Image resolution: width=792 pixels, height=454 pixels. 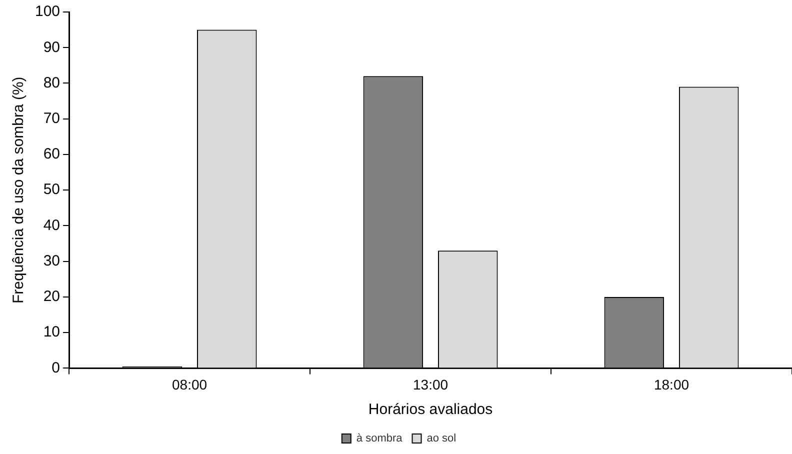 What do you see at coordinates (430, 409) in the screenshot?
I see `x-axis-title: Horários avaliados` at bounding box center [430, 409].